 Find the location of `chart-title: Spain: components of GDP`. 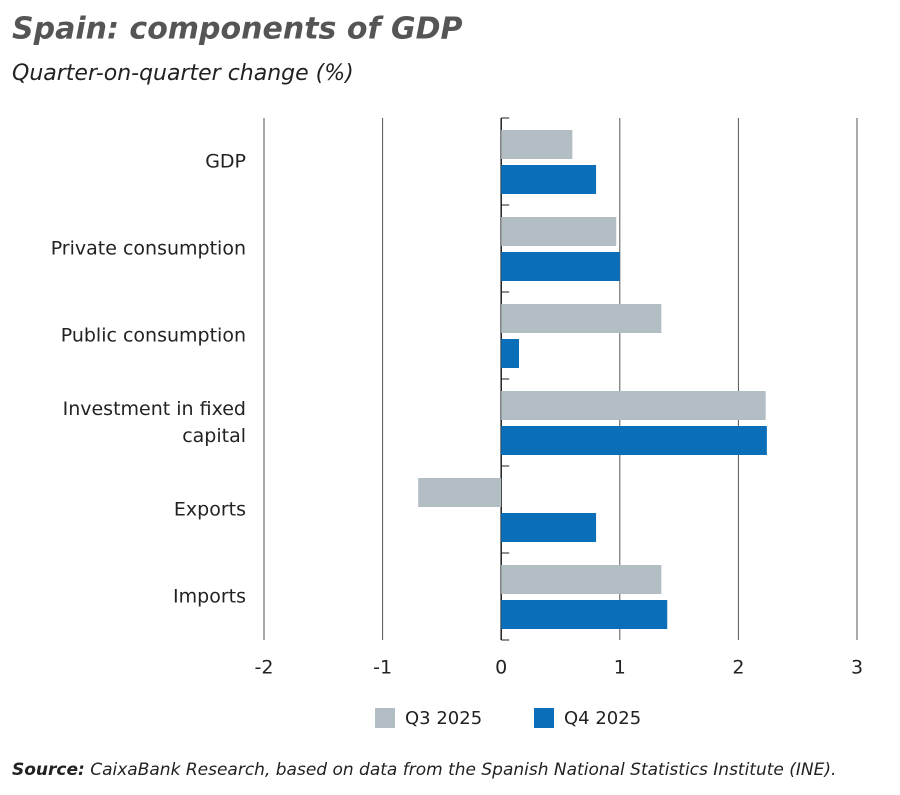

chart-title: Spain: components of GDP is located at coordinates (237, 29).